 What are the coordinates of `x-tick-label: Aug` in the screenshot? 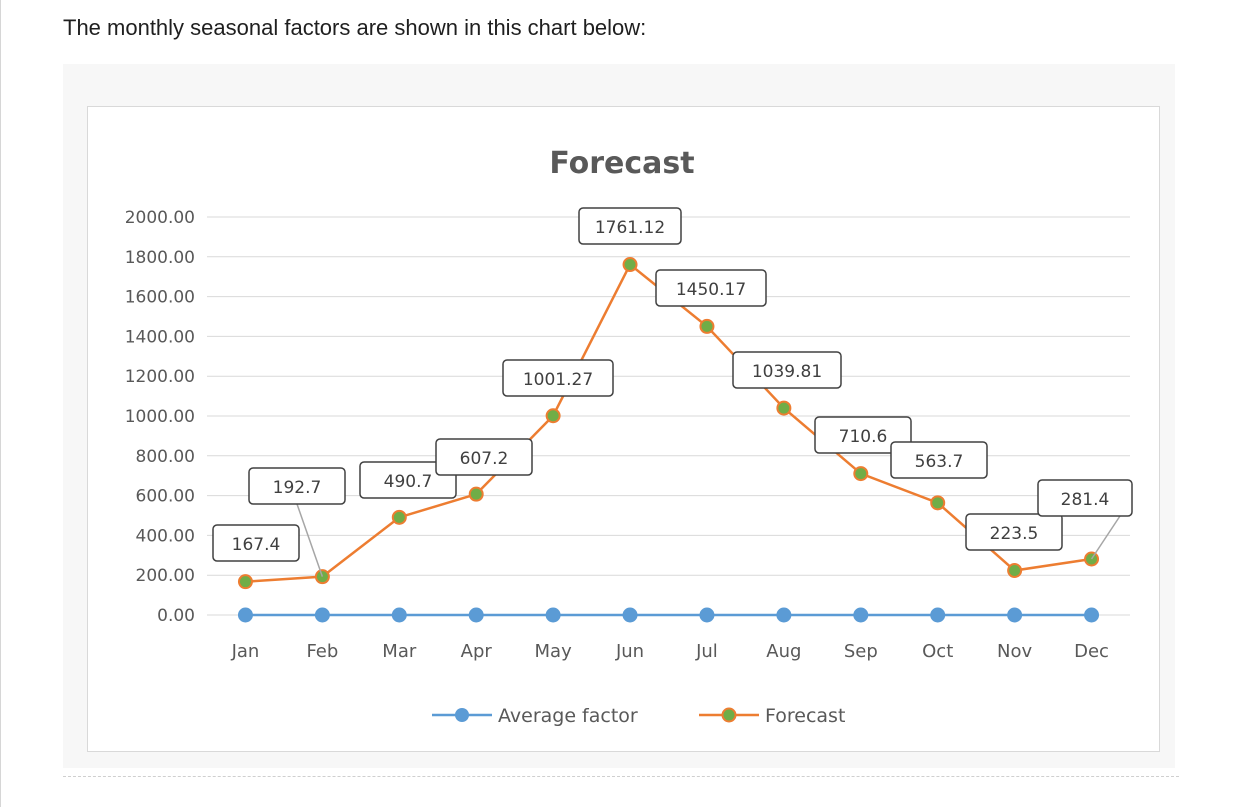 It's located at (783, 651).